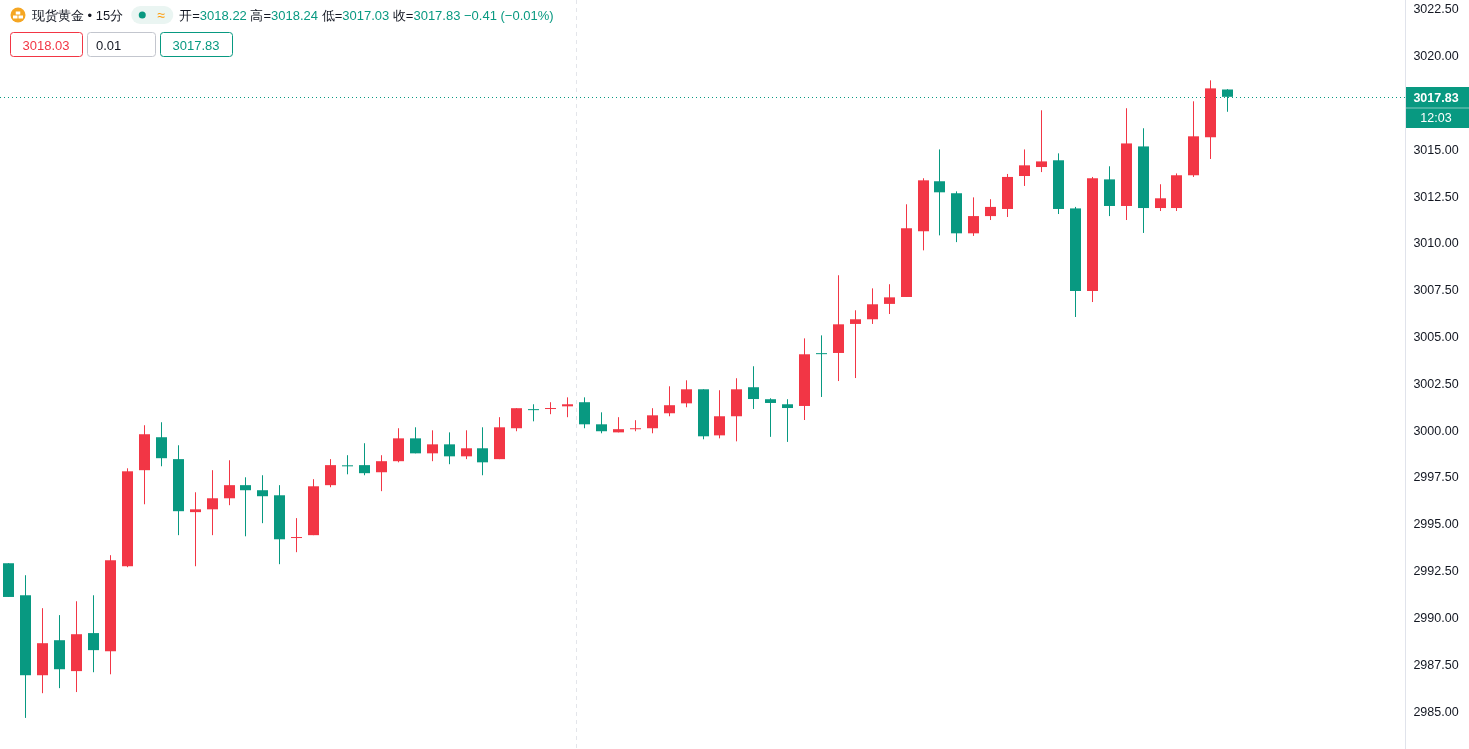 Image resolution: width=1469 pixels, height=749 pixels. I want to click on y-tick-label: 3005.00, so click(1436, 337).